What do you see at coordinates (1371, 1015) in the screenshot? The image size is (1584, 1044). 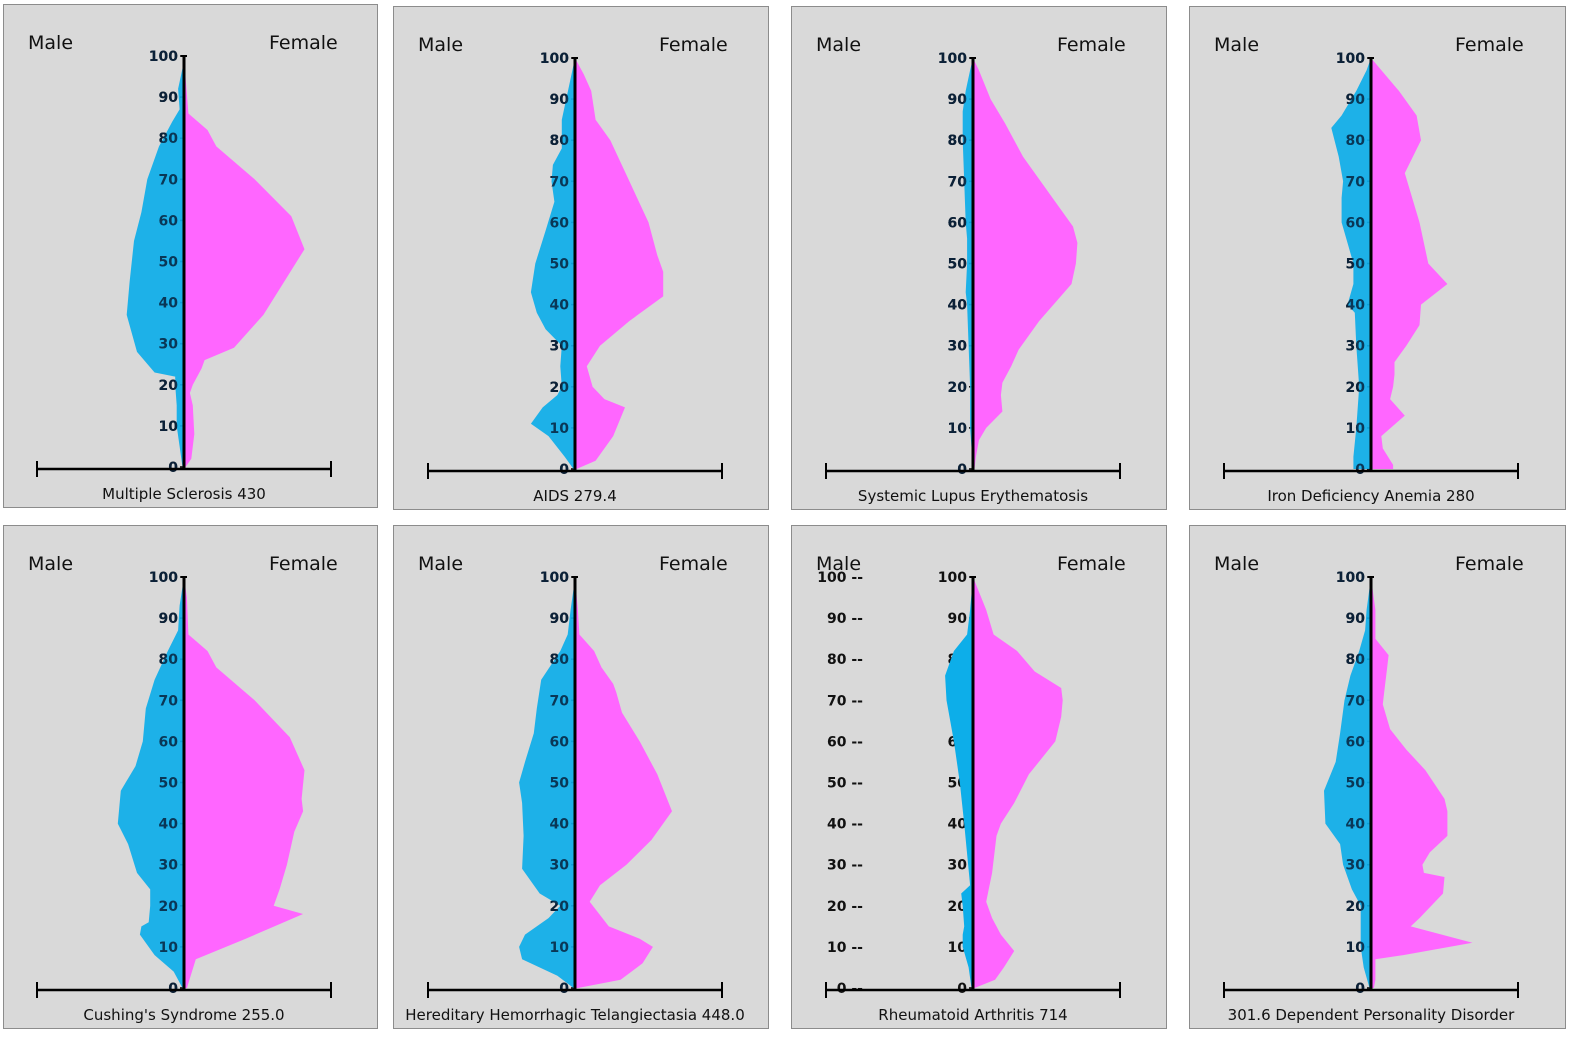 I see `chart-title: 301.6 Dependent Personality Disorder` at bounding box center [1371, 1015].